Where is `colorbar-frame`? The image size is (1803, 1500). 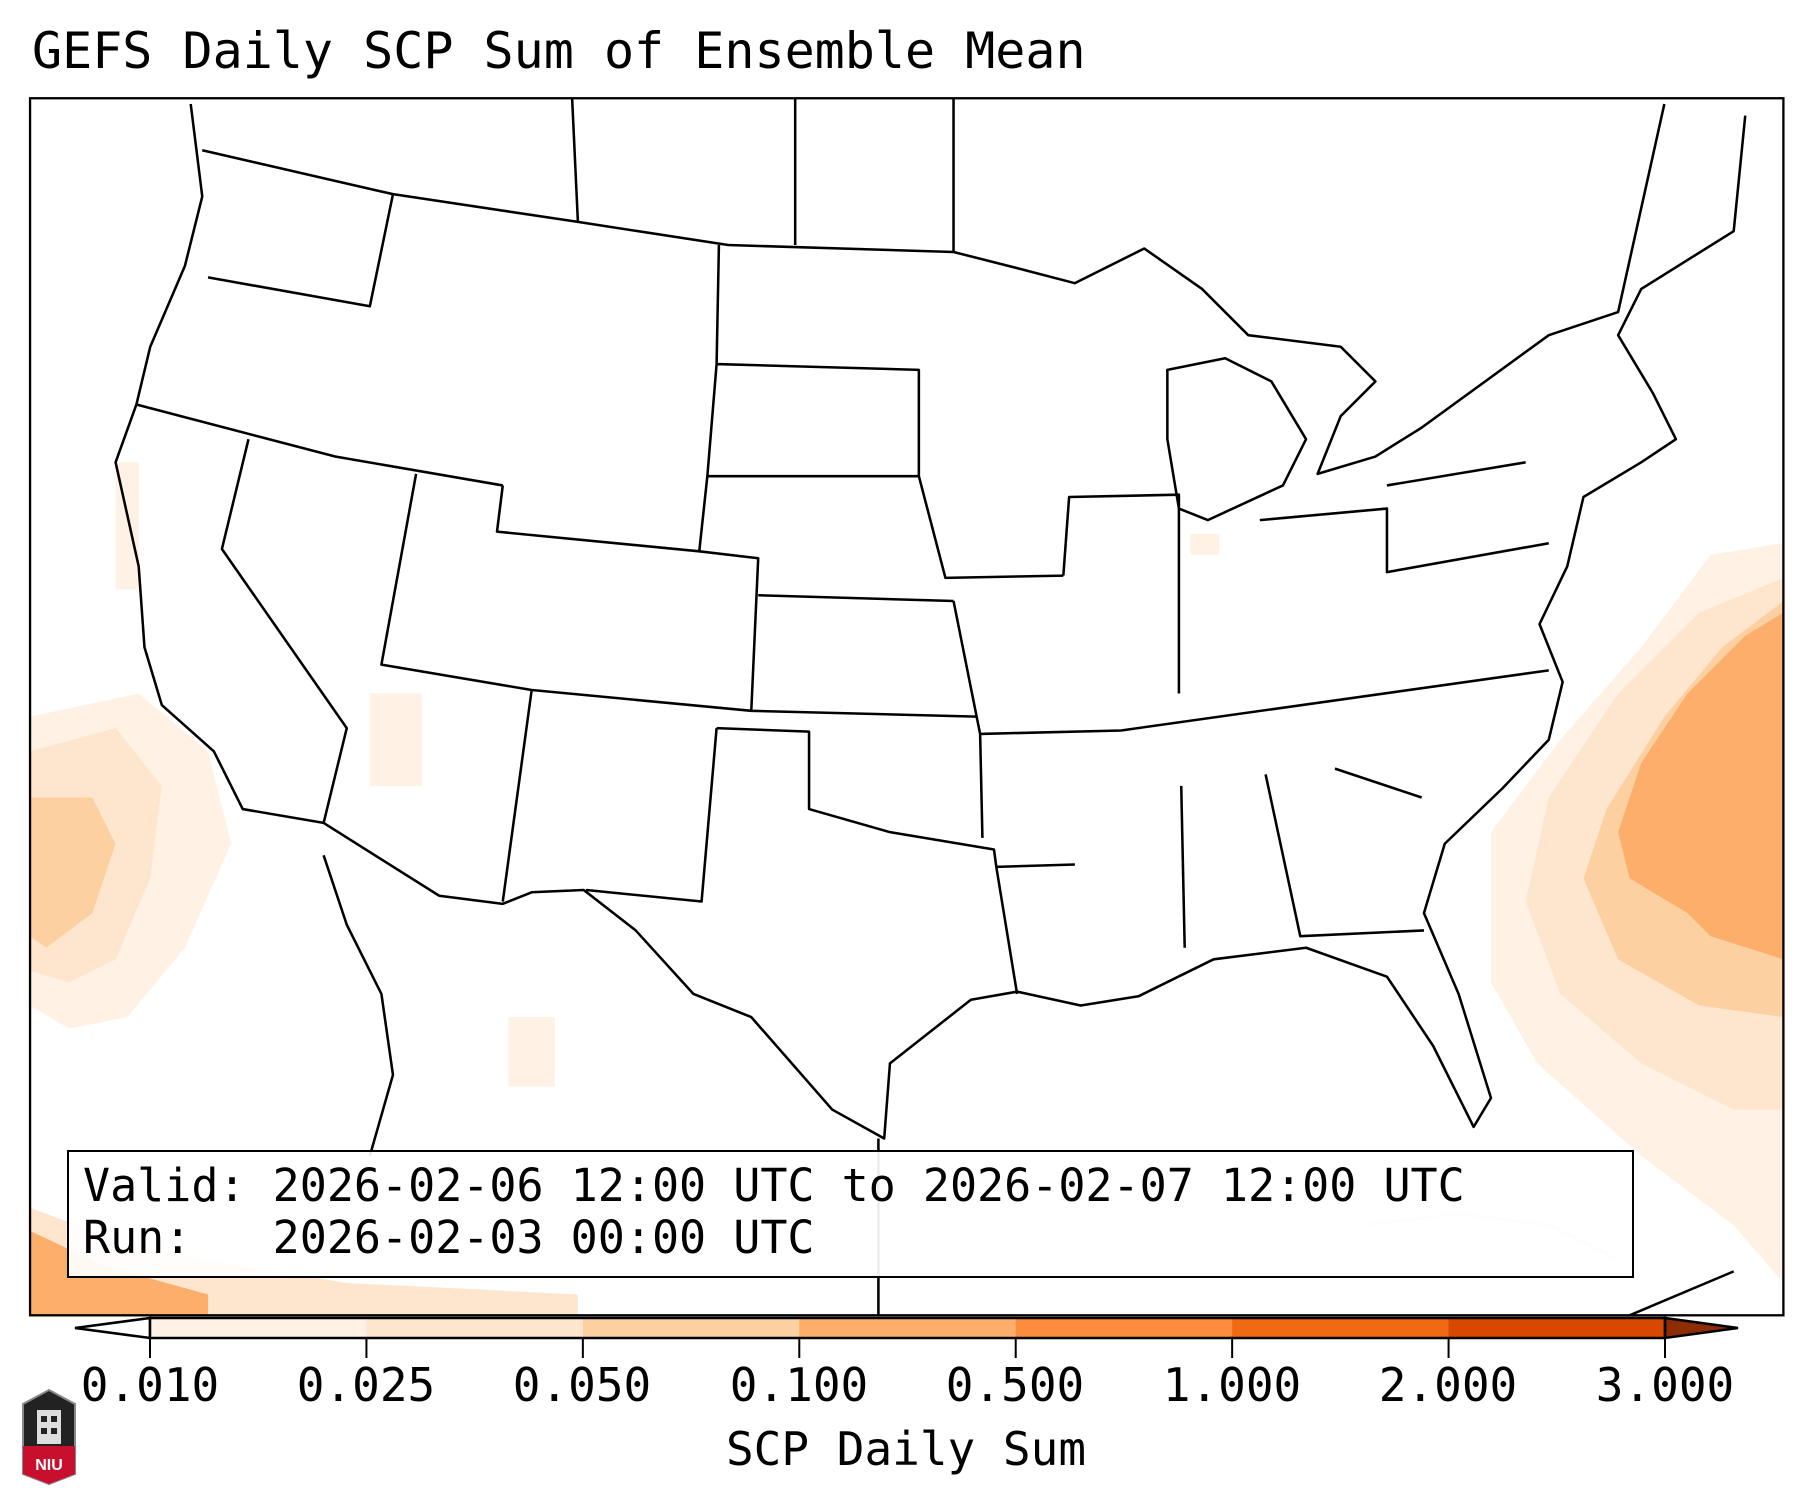
colorbar-frame is located at coordinates (907, 1328).